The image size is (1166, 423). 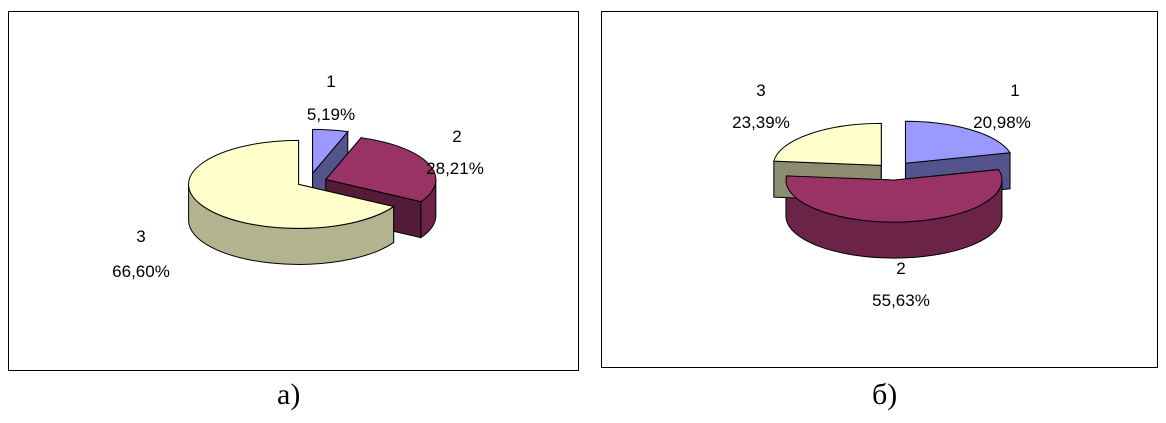 I want to click on pie-chart-b: 1 20,98% 2 55,63% 3 23,39%, so click(x=881, y=195).